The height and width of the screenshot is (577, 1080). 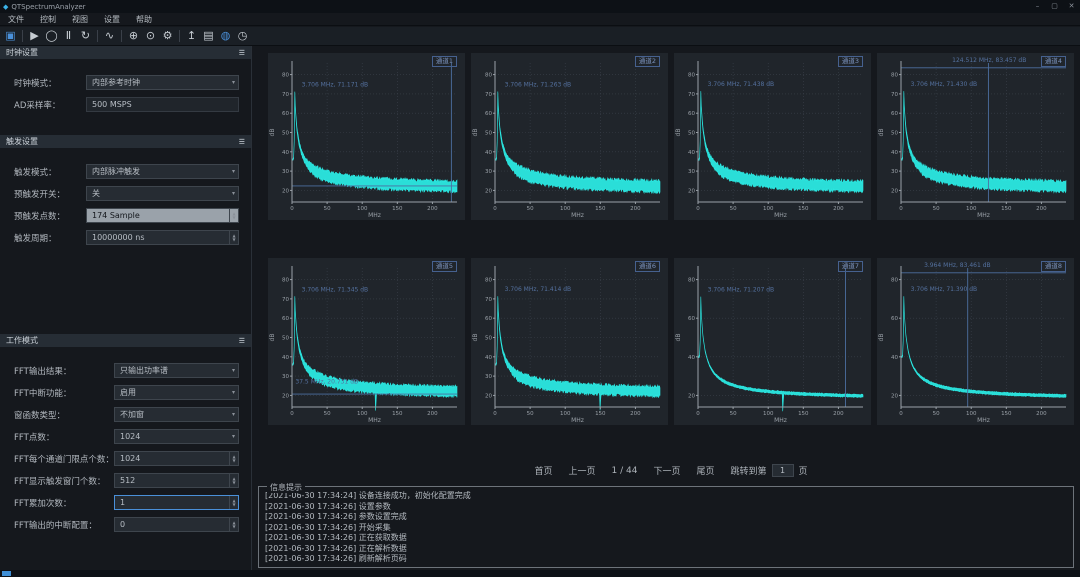 What do you see at coordinates (540, 19) in the screenshot?
I see `menu-bar: 文件 控制 视图 设置 帮助` at bounding box center [540, 19].